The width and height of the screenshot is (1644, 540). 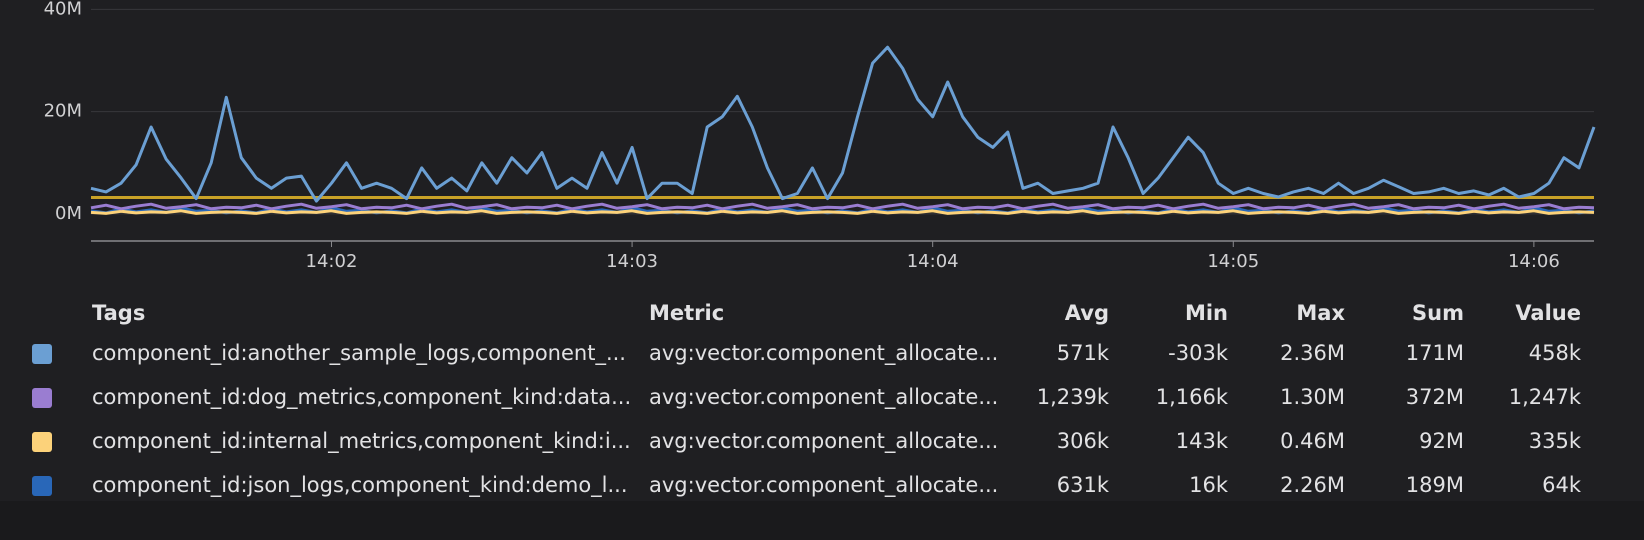 I want to click on table-cell: 1,247k, so click(x=1545, y=397).